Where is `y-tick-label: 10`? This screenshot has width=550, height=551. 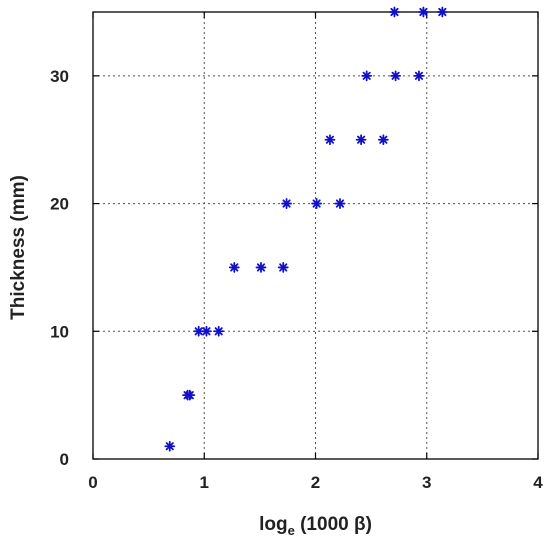 y-tick-label: 10 is located at coordinates (59, 331).